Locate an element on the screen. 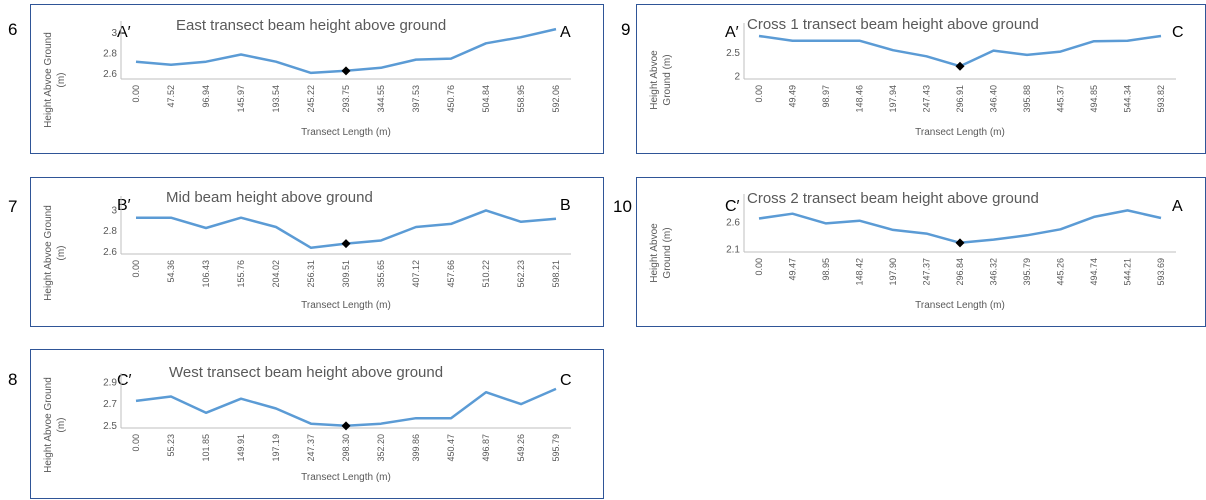 The width and height of the screenshot is (1206, 500). x-tick-label: 256.31 is located at coordinates (311, 274).